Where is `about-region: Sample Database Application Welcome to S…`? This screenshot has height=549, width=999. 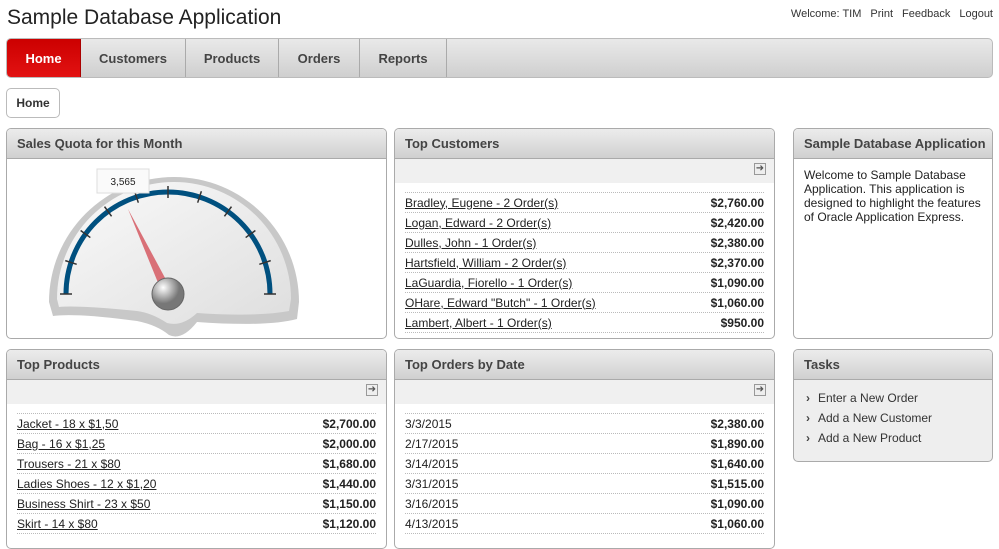
about-region: Sample Database Application Welcome to S… is located at coordinates (893, 233).